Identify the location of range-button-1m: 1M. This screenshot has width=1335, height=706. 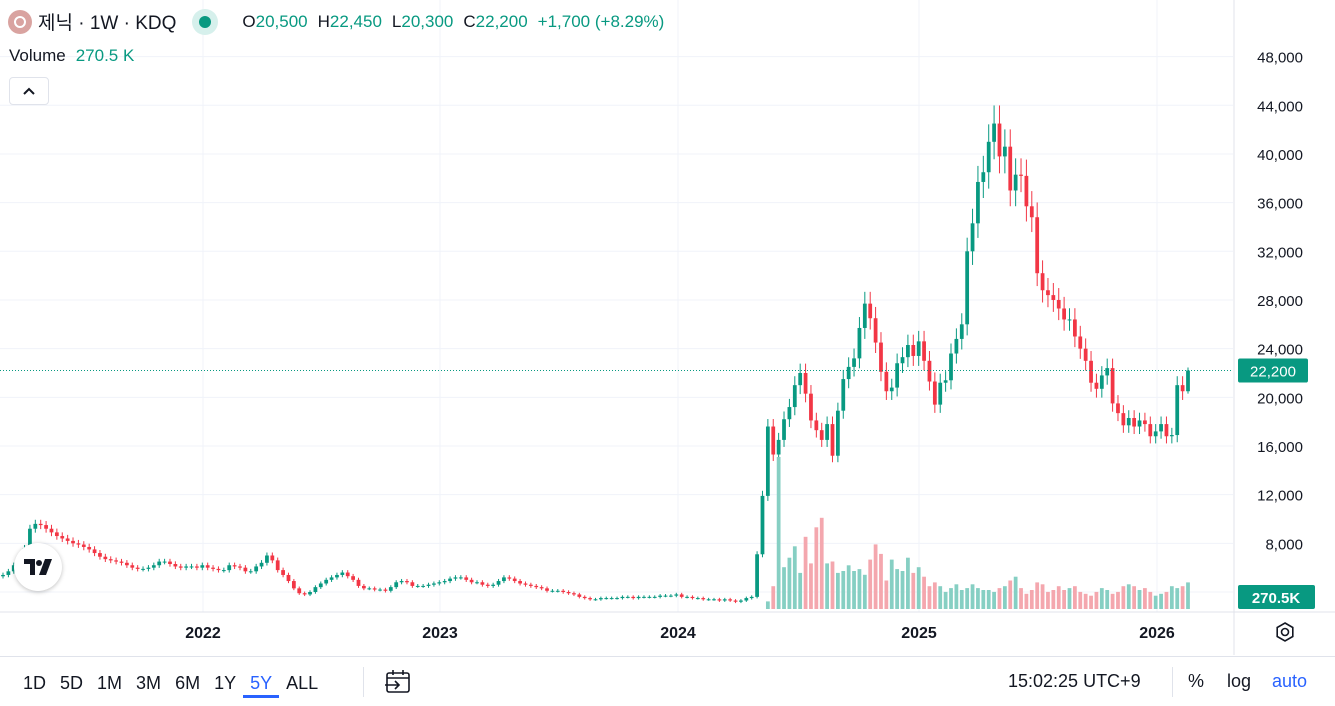
(110, 683).